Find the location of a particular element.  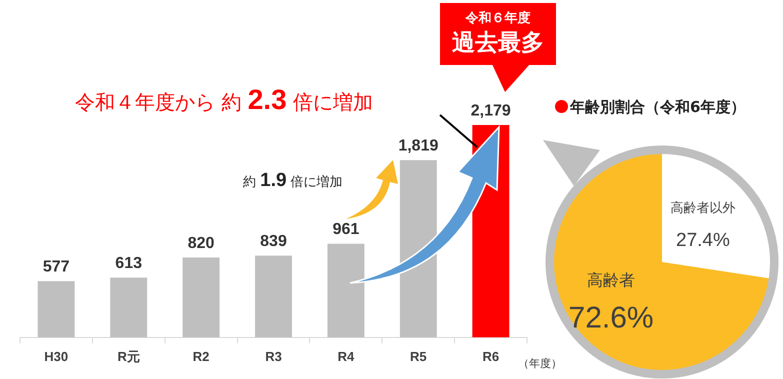

text: 過去最多 is located at coordinates (498, 43).